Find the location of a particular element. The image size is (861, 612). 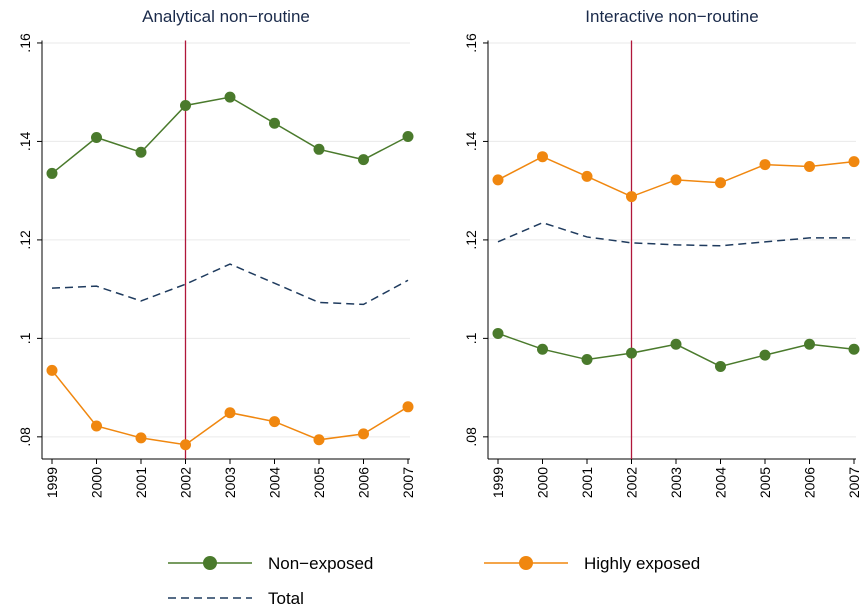

chart-title: Interactive non−routine is located at coordinates (671, 16).